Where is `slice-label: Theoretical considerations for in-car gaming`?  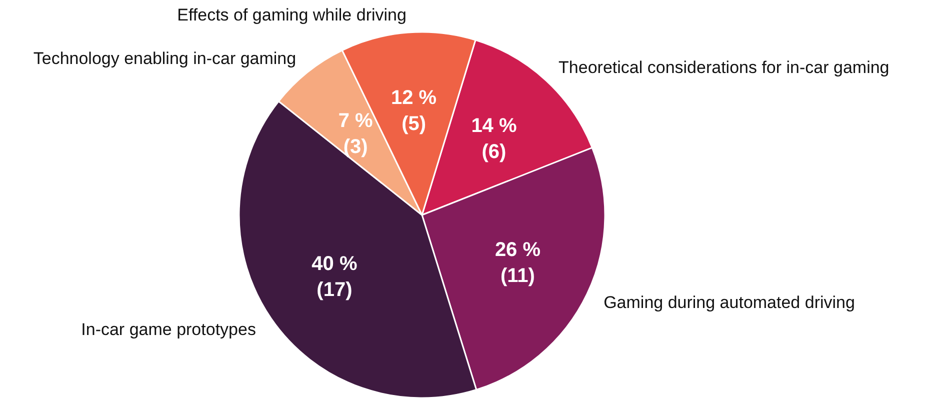 slice-label: Theoretical considerations for in-car gaming is located at coordinates (724, 68).